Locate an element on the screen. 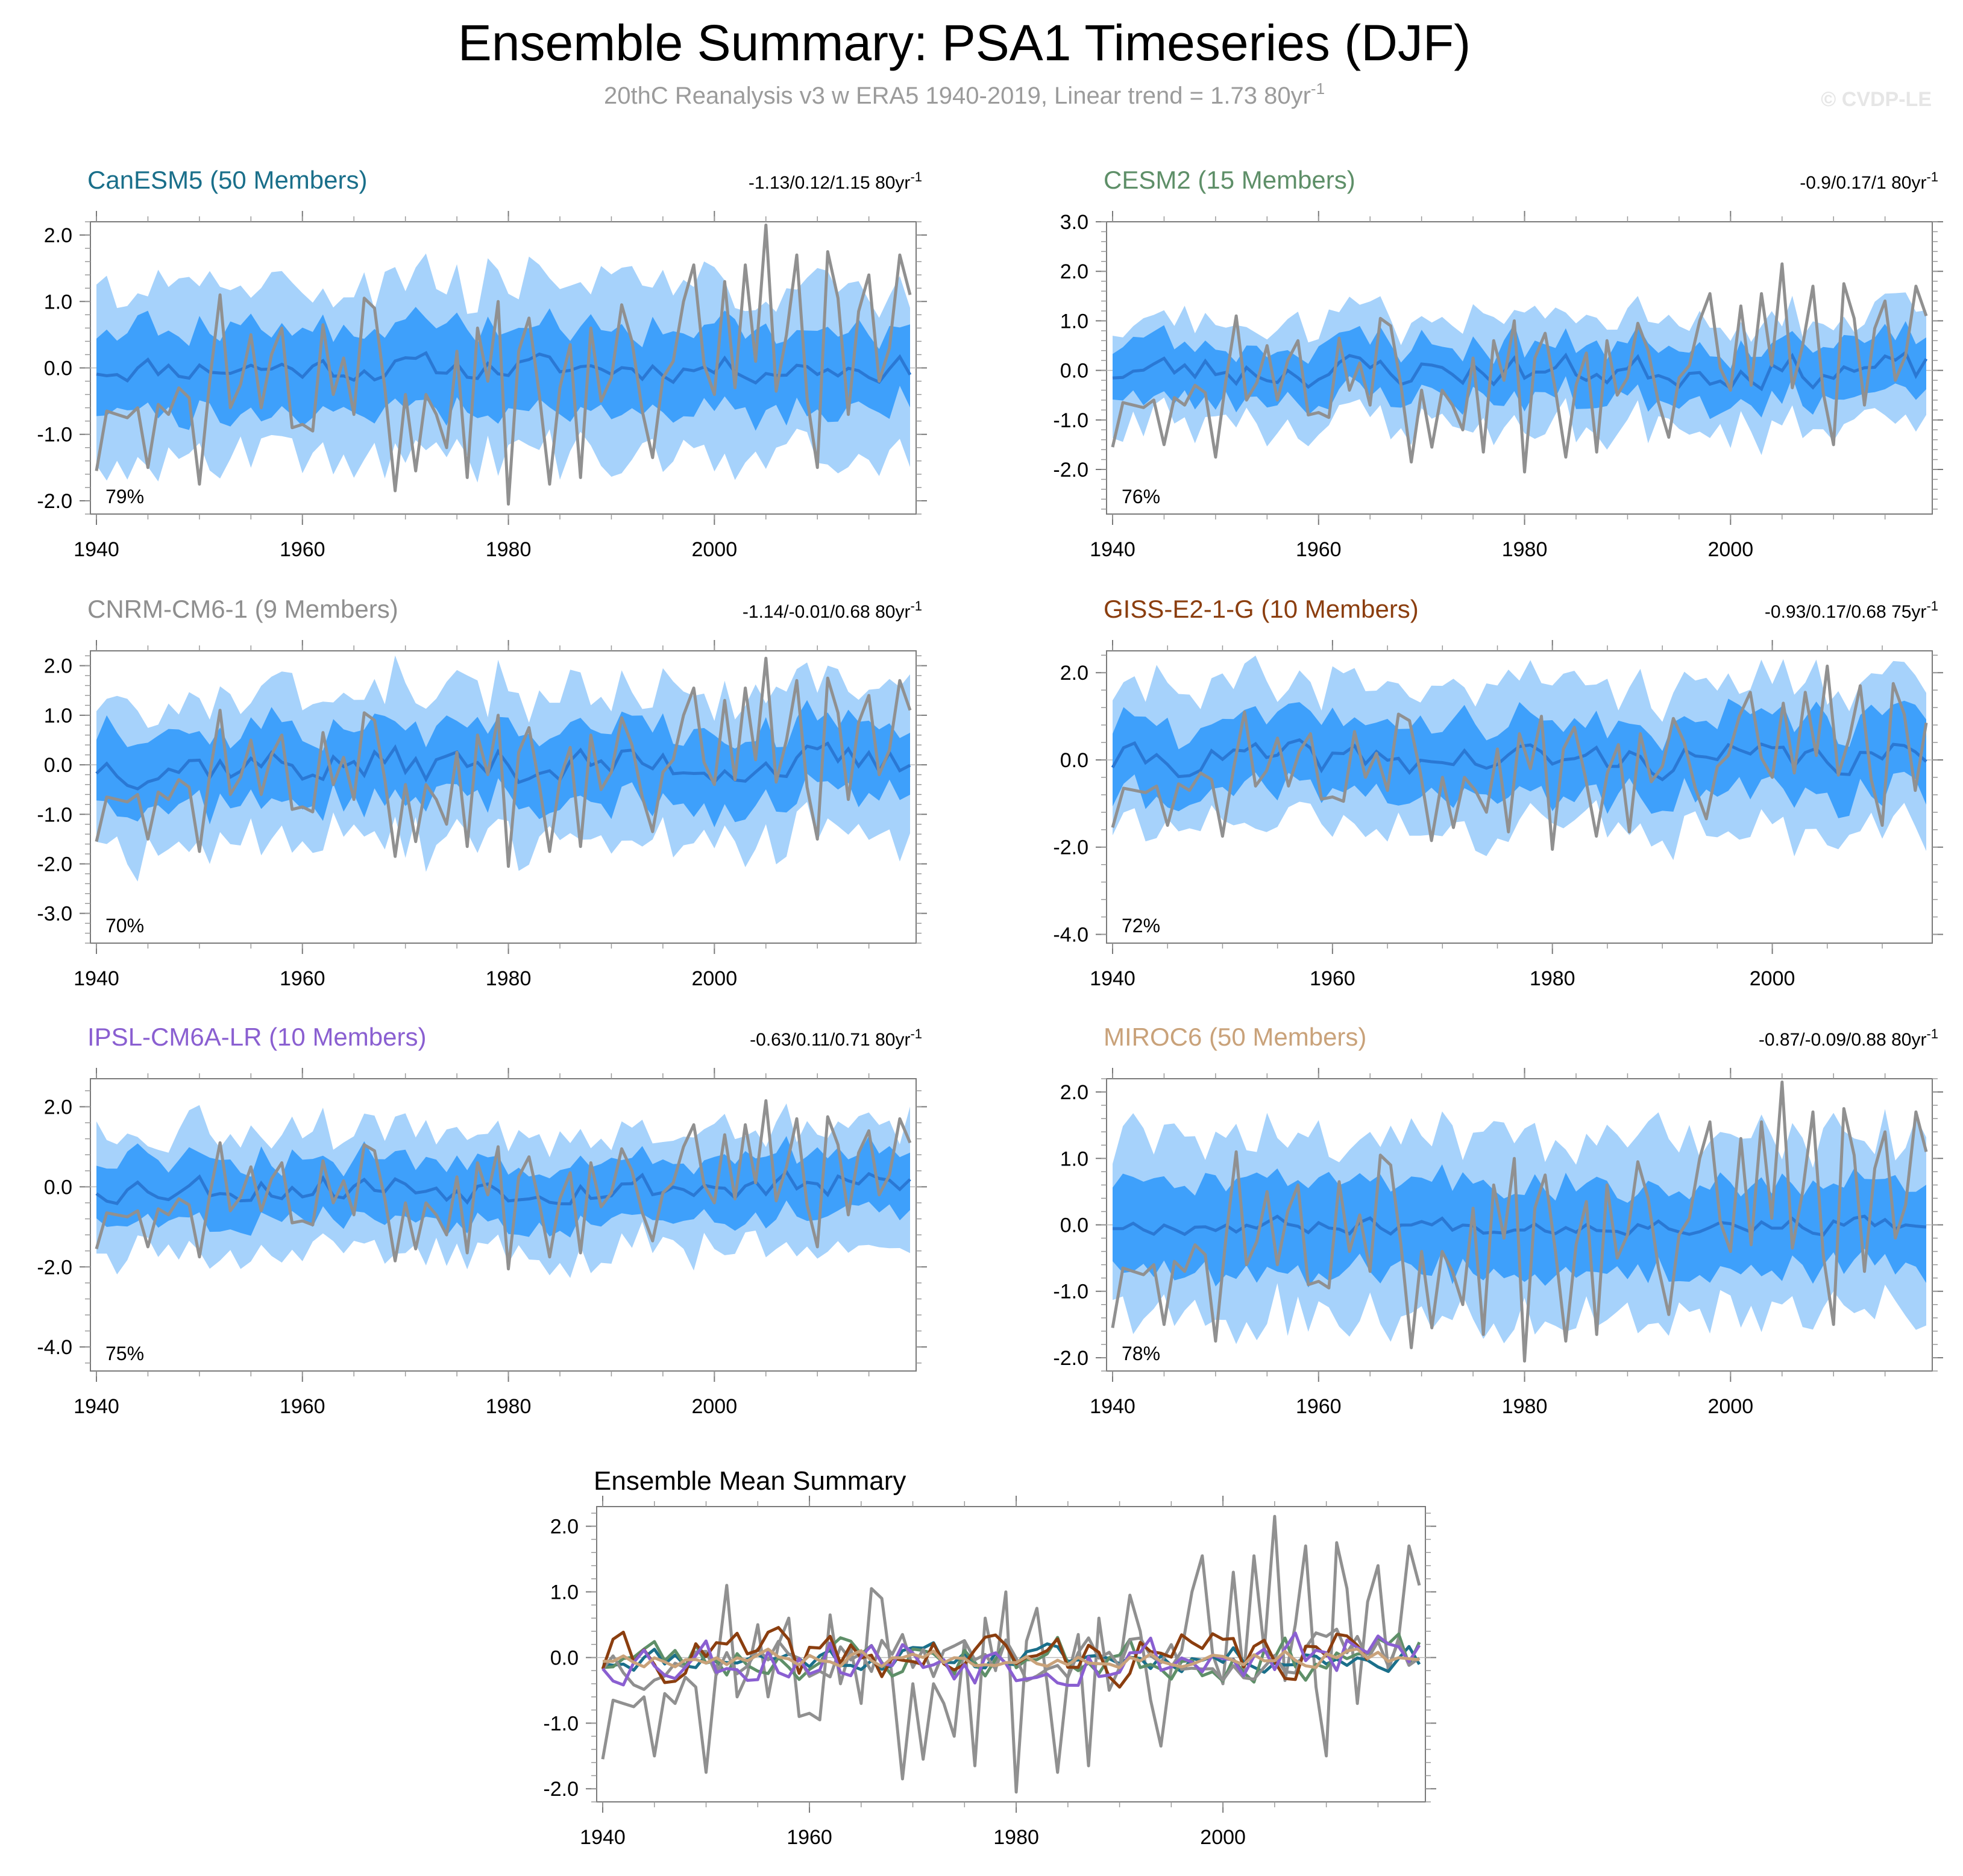 The width and height of the screenshot is (1963, 1876). panel-5-title: IPSL-CM6A-LR (10 Members) is located at coordinates (256, 1037).